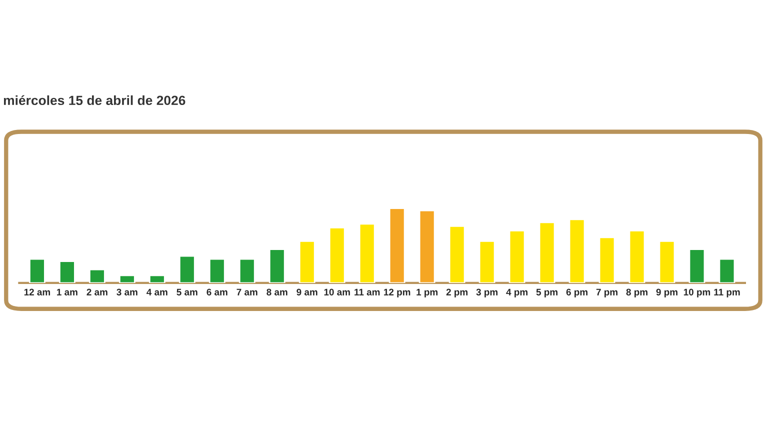  What do you see at coordinates (95, 100) in the screenshot?
I see `chart-title: miércoles 15 de abril de 2026` at bounding box center [95, 100].